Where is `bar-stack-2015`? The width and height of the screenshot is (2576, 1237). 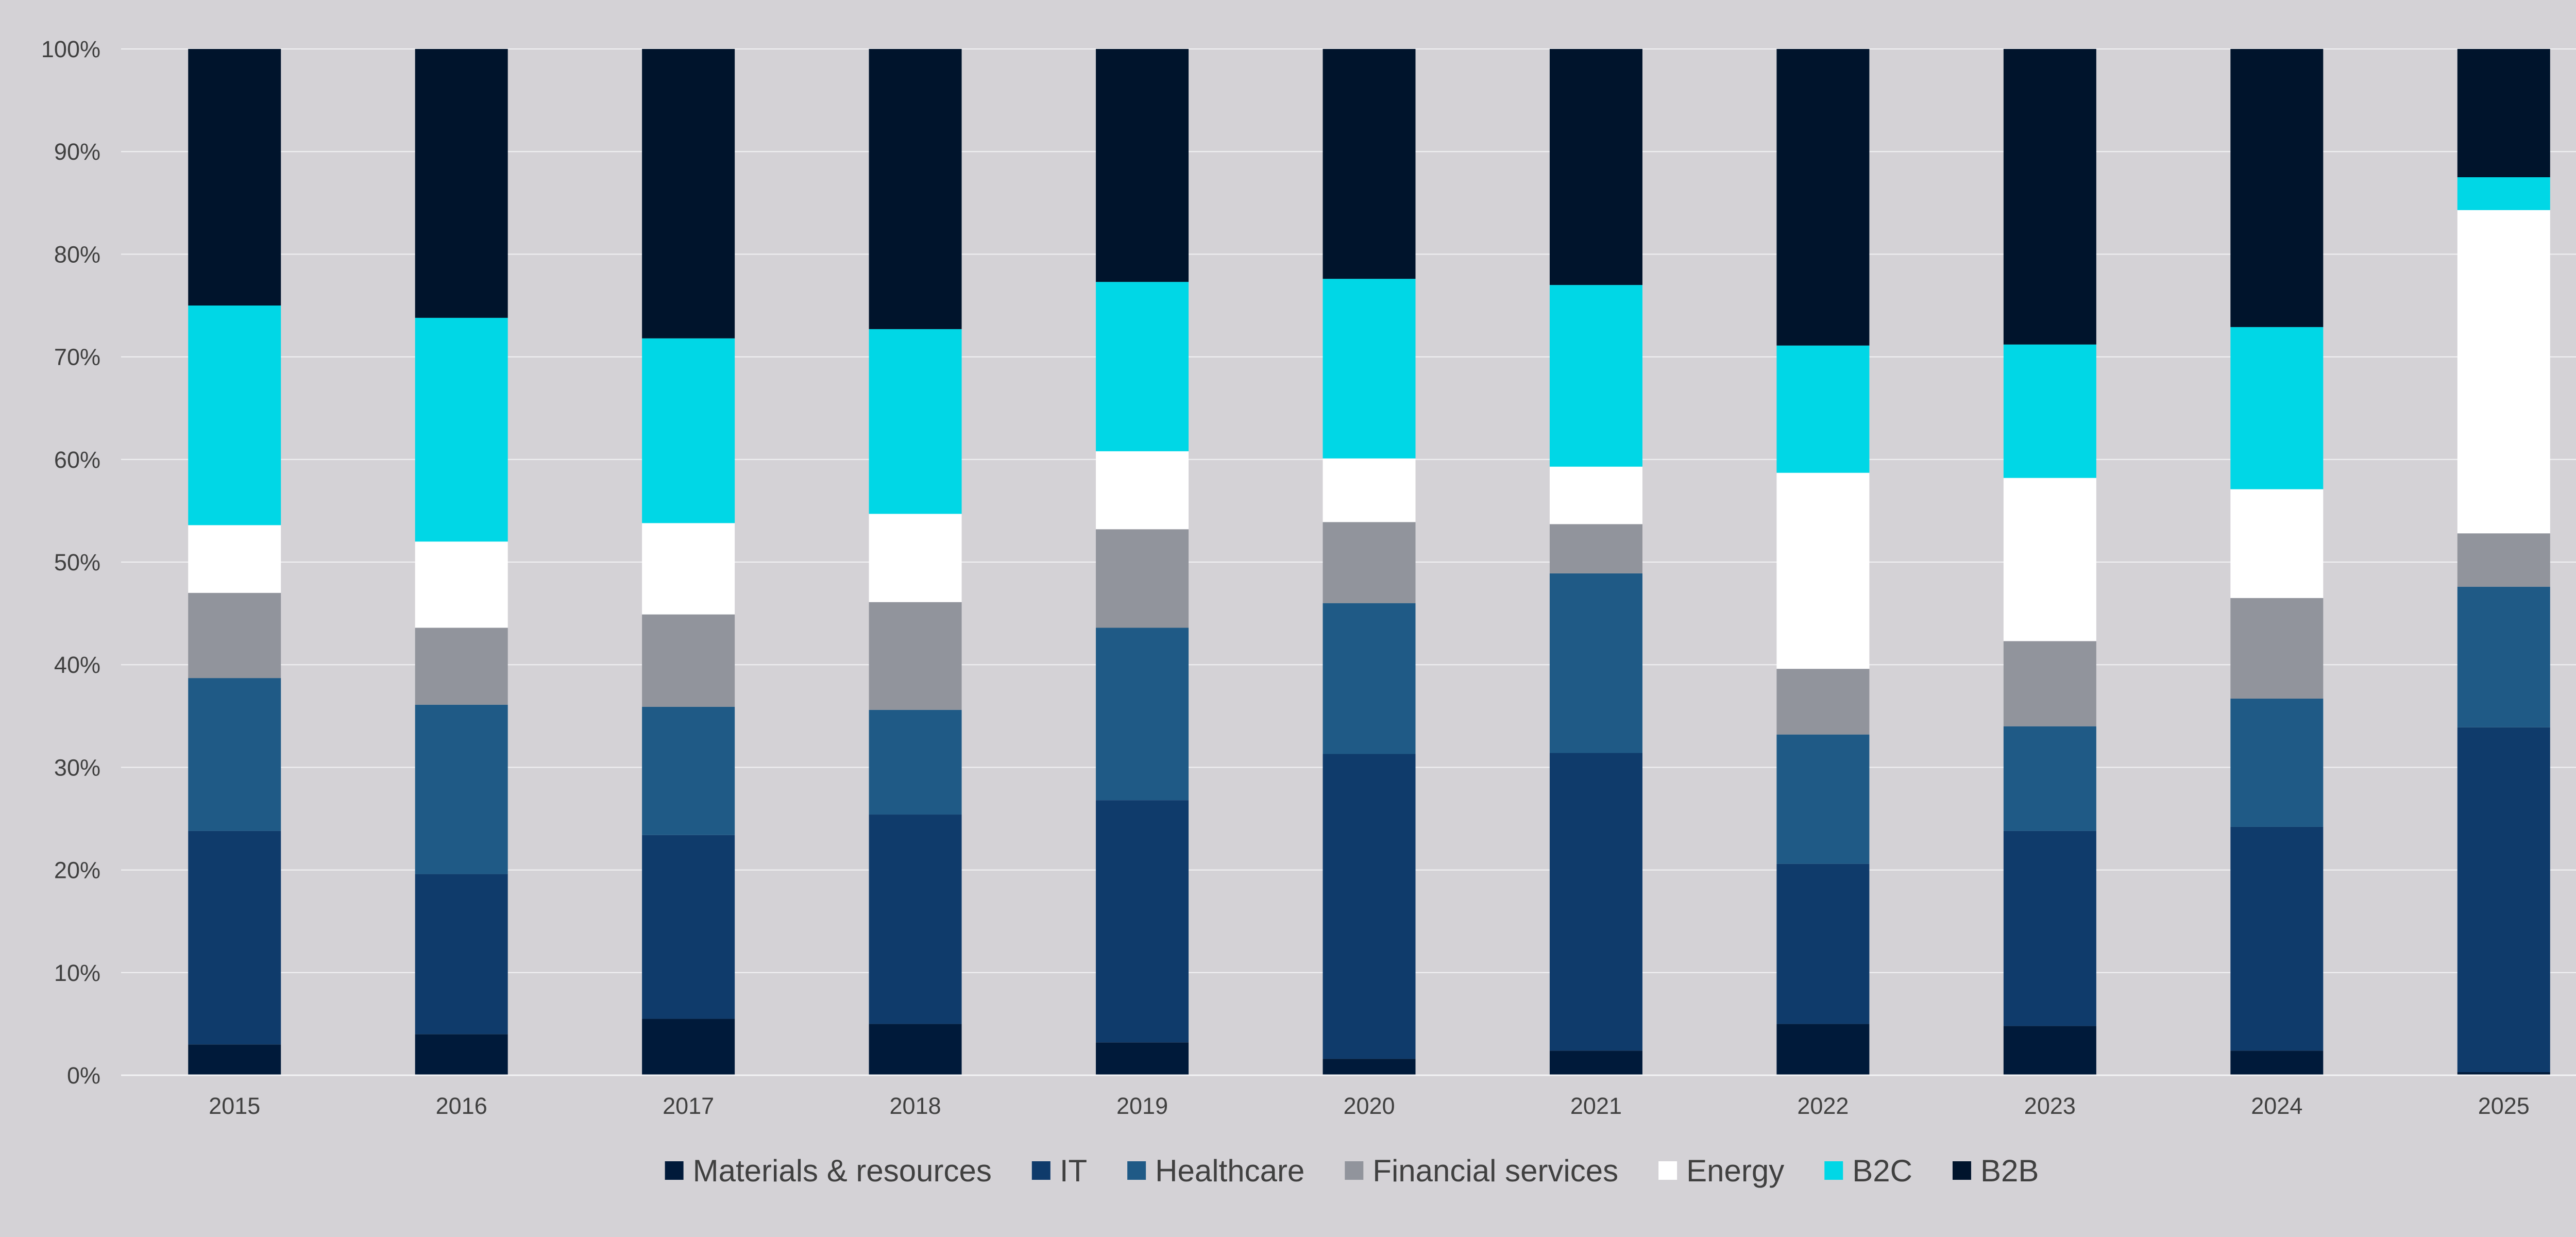 bar-stack-2015 is located at coordinates (234, 562).